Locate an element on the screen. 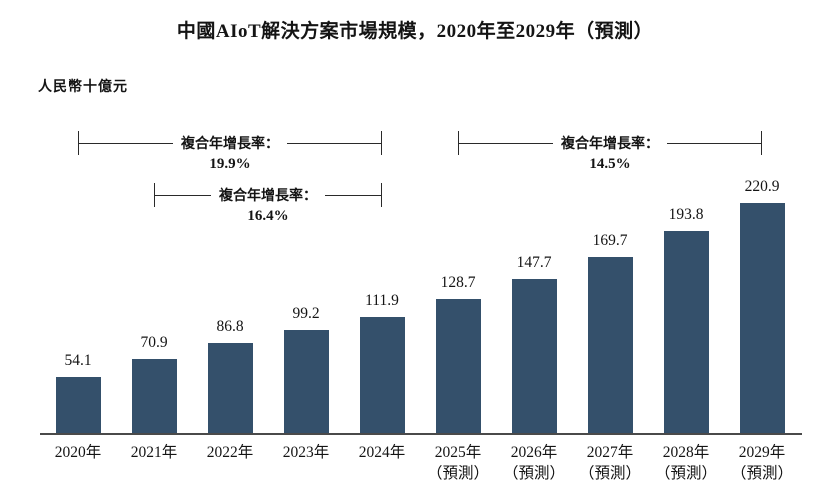 This screenshot has width=830, height=497. x-axis-line is located at coordinates (421, 434).